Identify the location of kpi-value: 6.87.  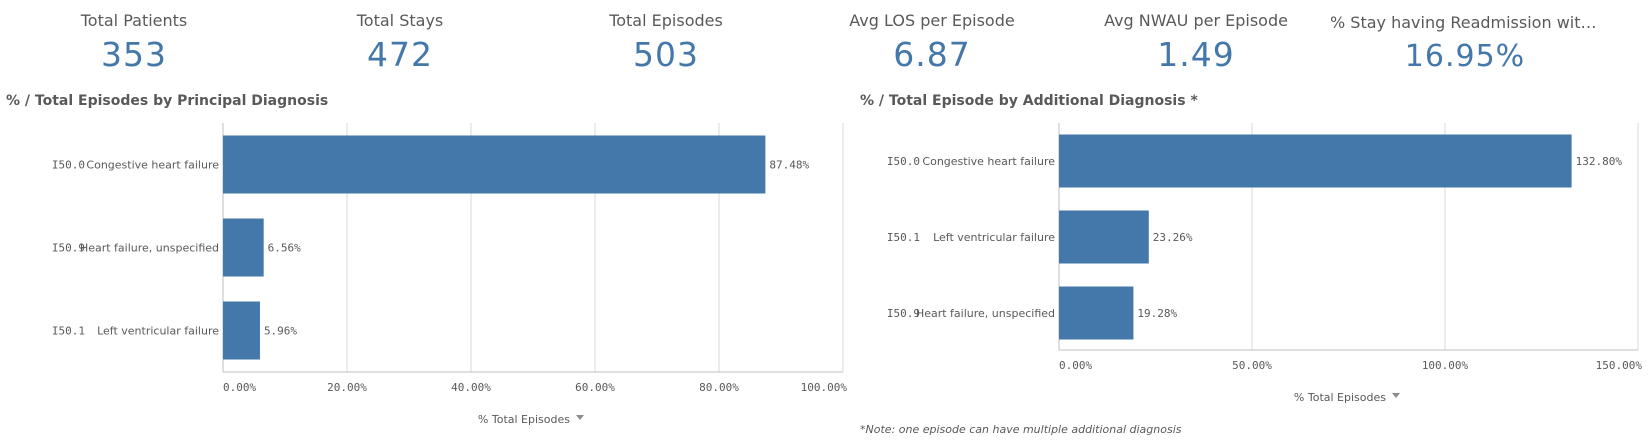
(932, 54).